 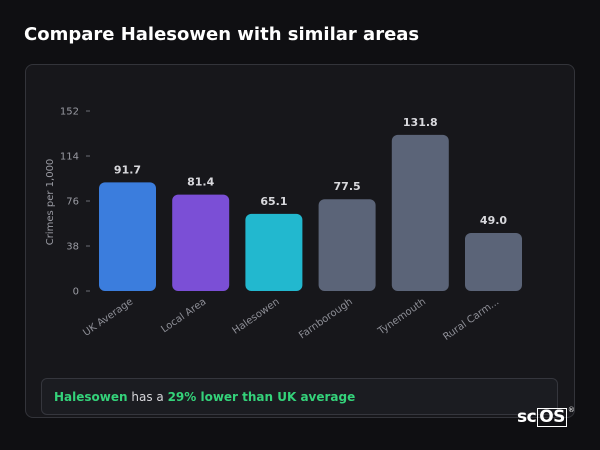 I want to click on bar-value-label: 77.5, so click(x=347, y=186).